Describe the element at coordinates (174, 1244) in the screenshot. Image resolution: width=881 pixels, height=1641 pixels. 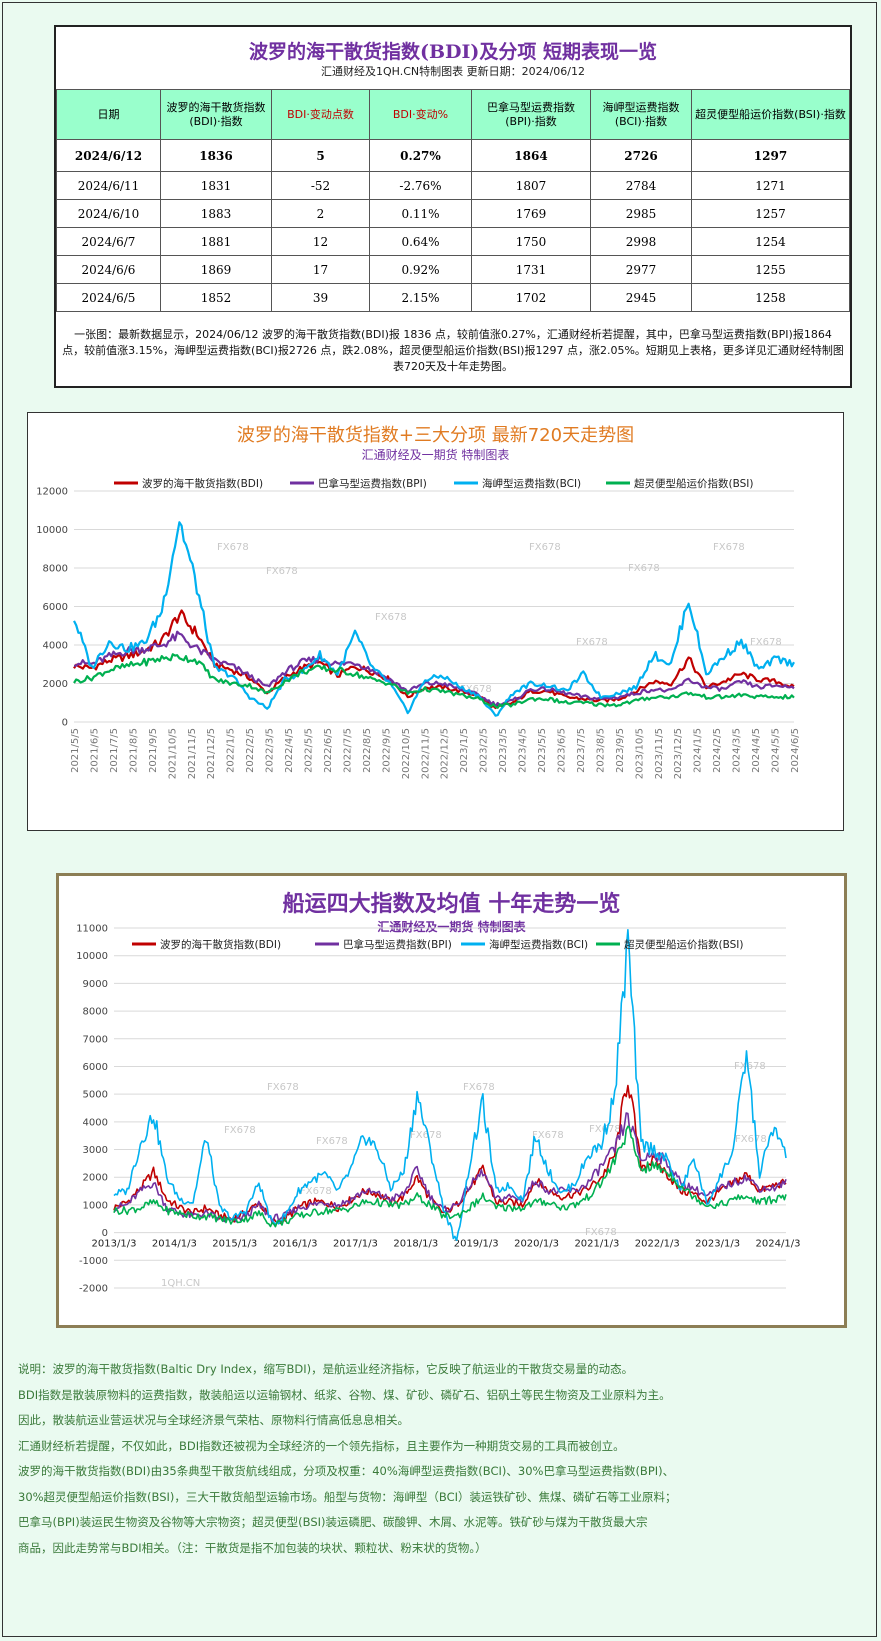
I see `x-tick-label: 2014/1/3` at that location.